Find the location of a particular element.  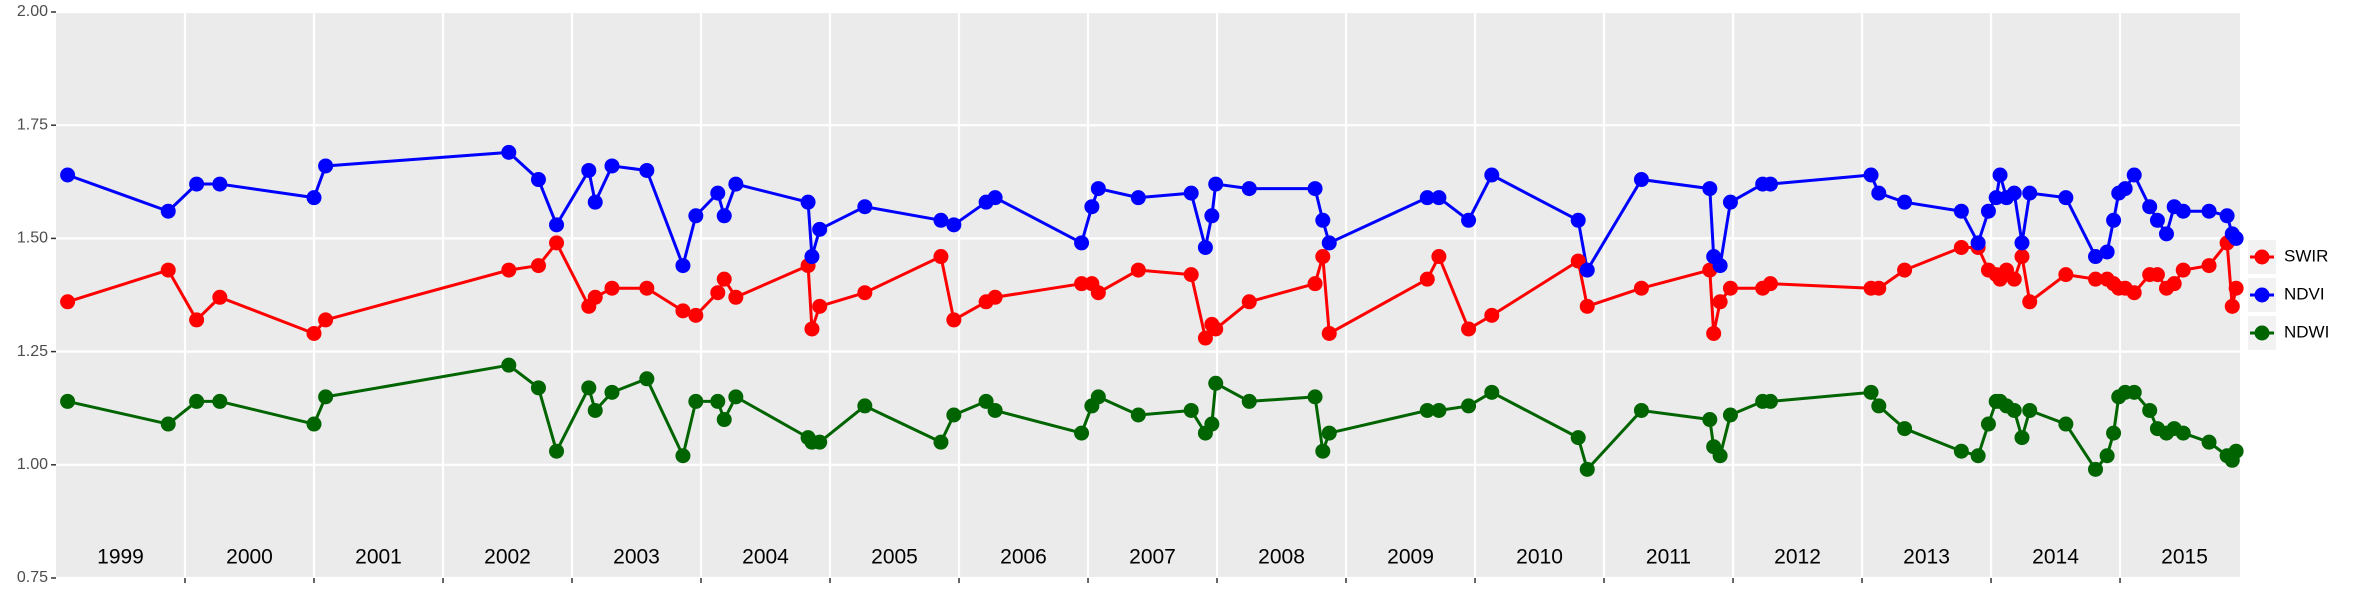

x-tick-label: 2014 is located at coordinates (2055, 557).